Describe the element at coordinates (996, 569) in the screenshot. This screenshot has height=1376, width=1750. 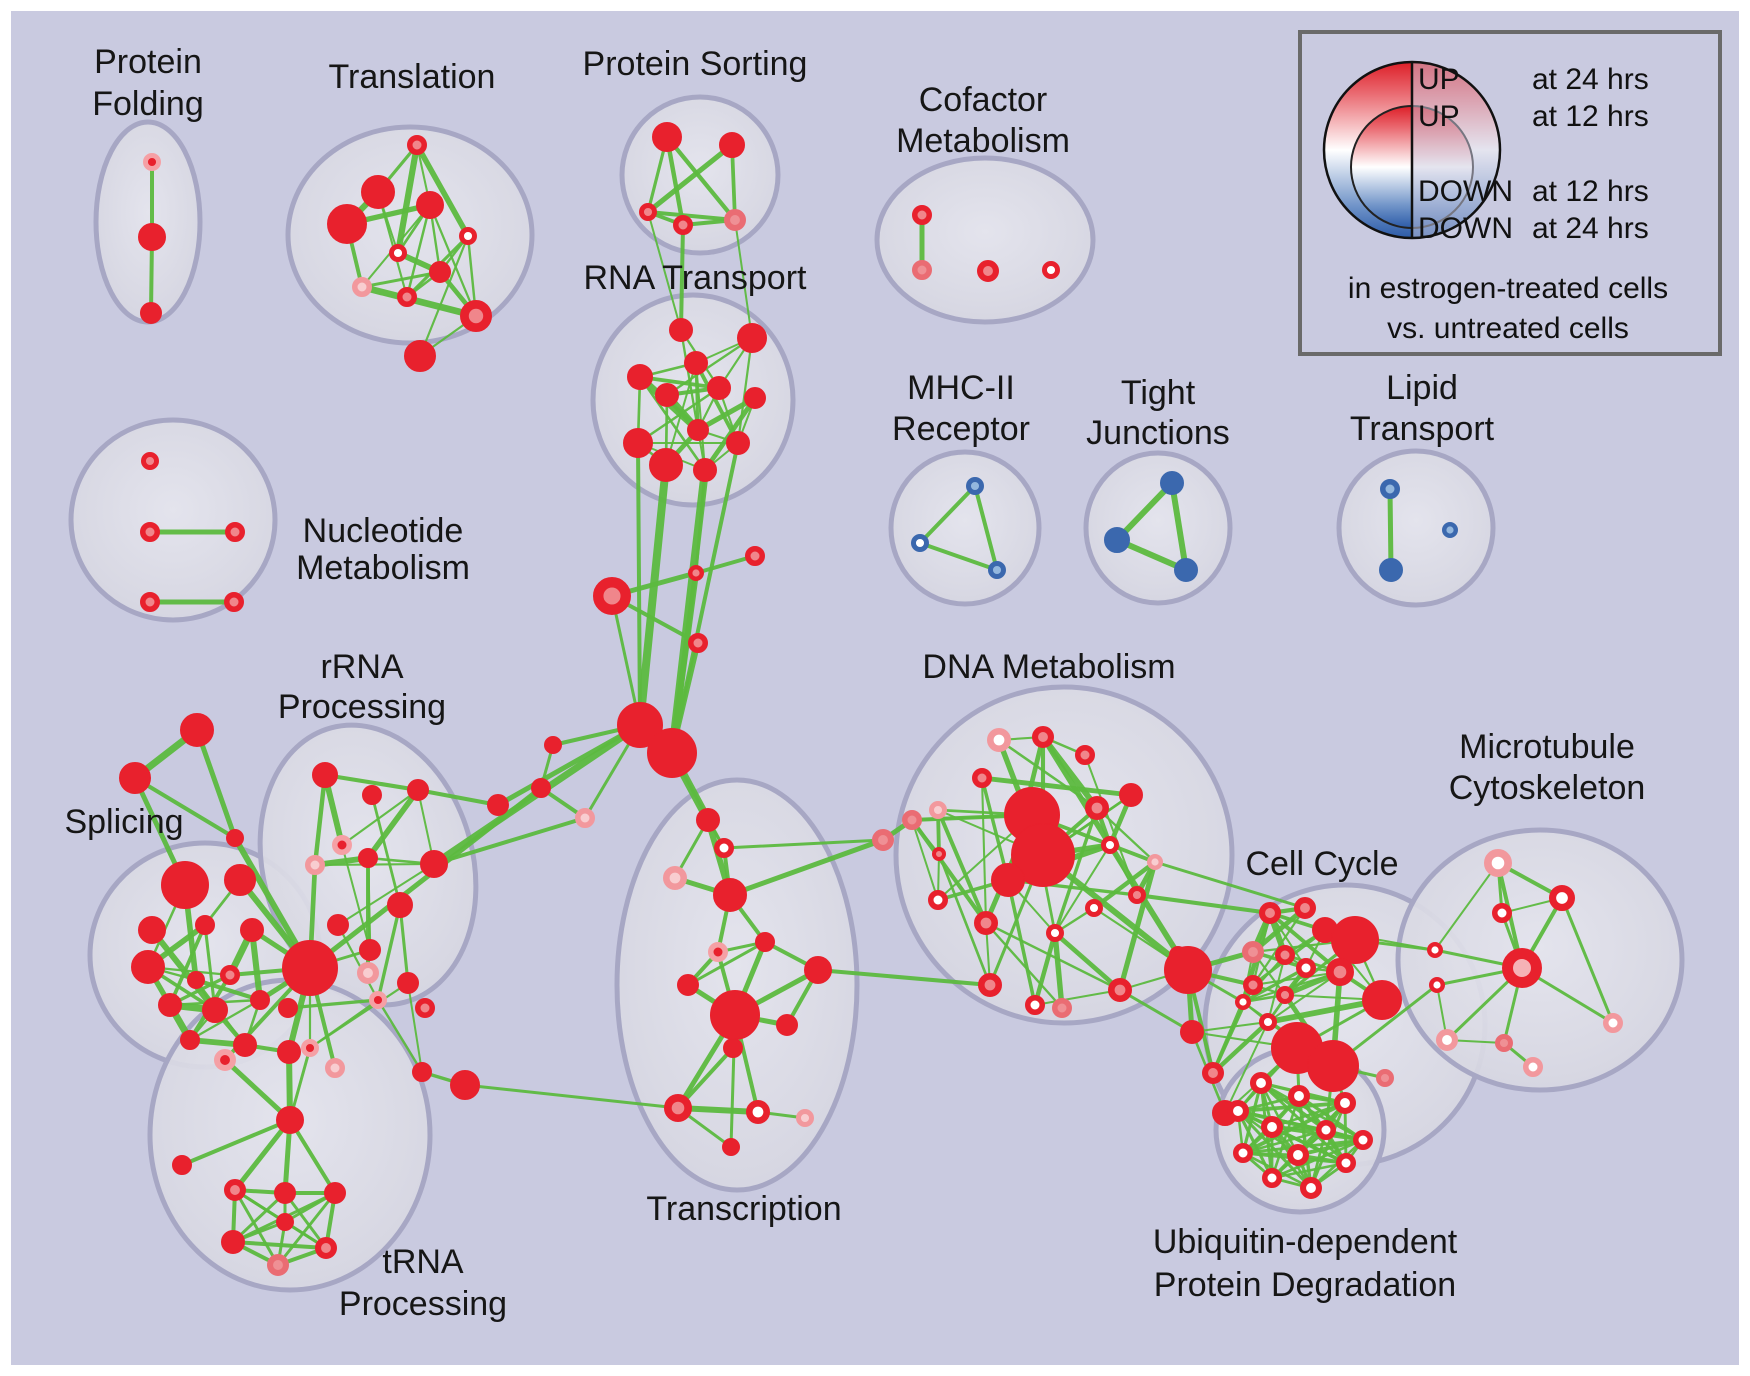
I see `network-node-mhc2` at that location.